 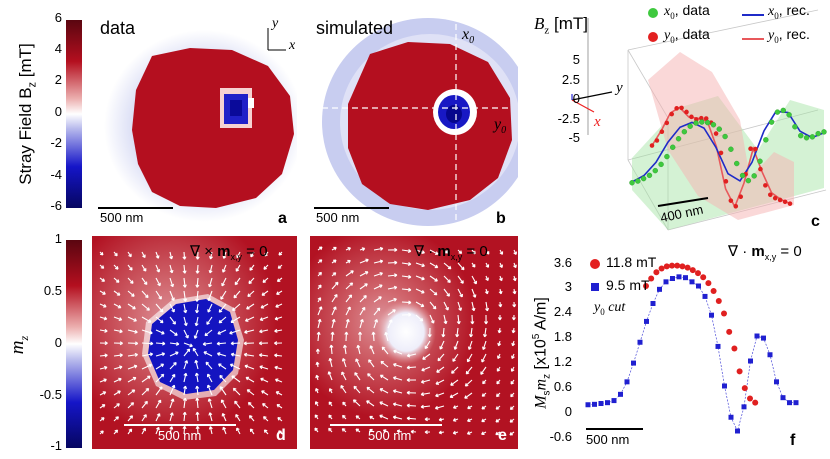 I want to click on panel-c-series, so click(x=728, y=157).